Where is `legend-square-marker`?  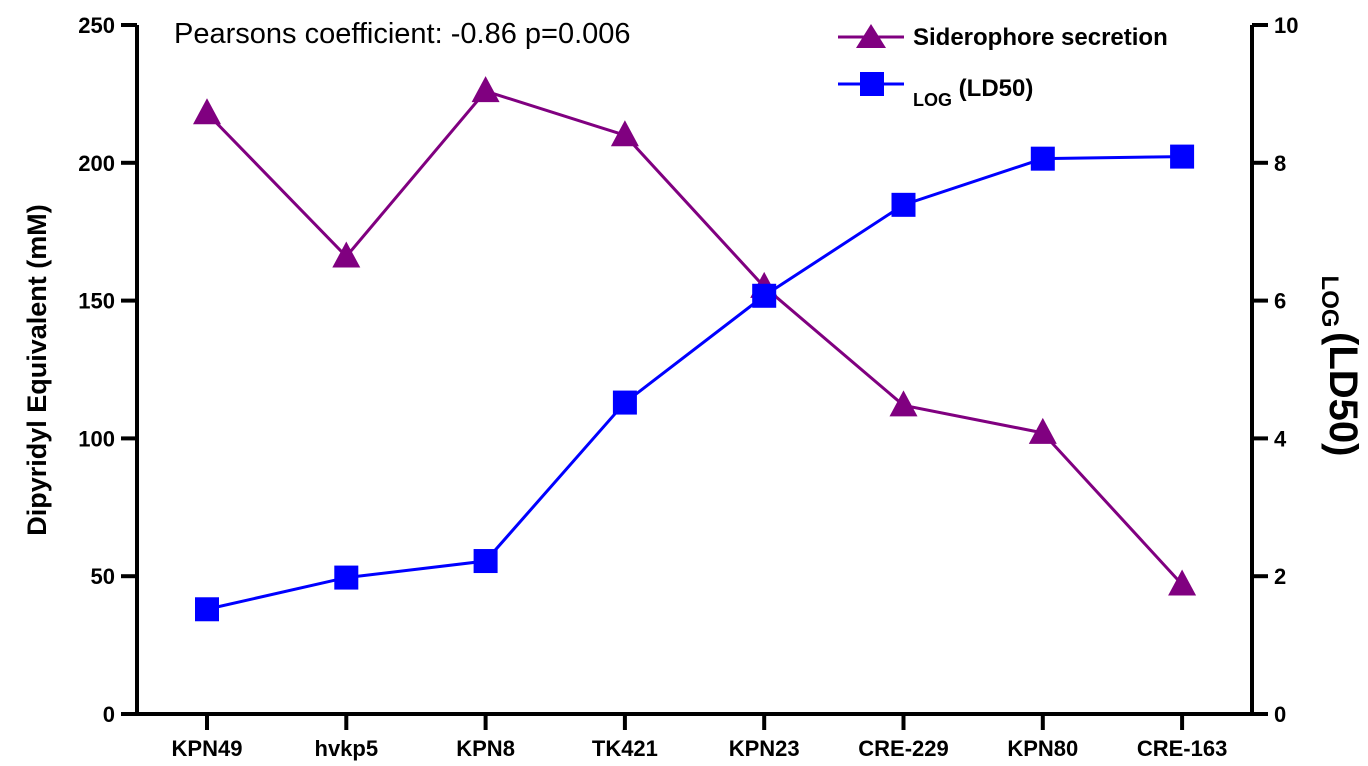 legend-square-marker is located at coordinates (872, 84).